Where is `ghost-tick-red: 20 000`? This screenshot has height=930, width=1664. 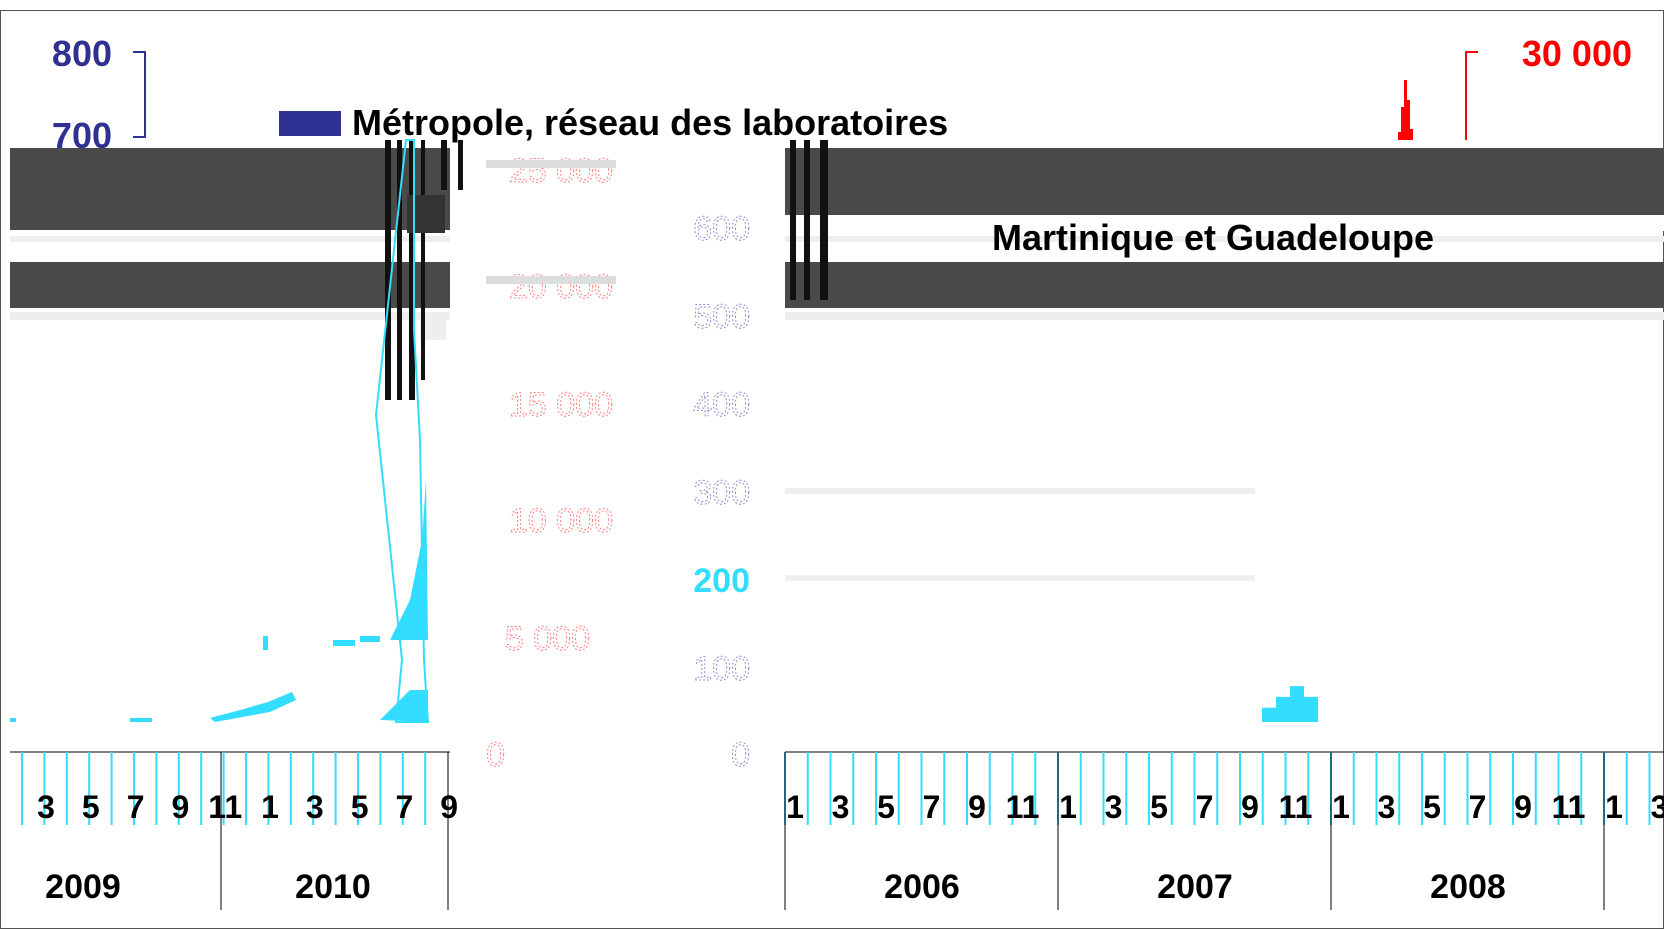 ghost-tick-red: 20 000 is located at coordinates (561, 287).